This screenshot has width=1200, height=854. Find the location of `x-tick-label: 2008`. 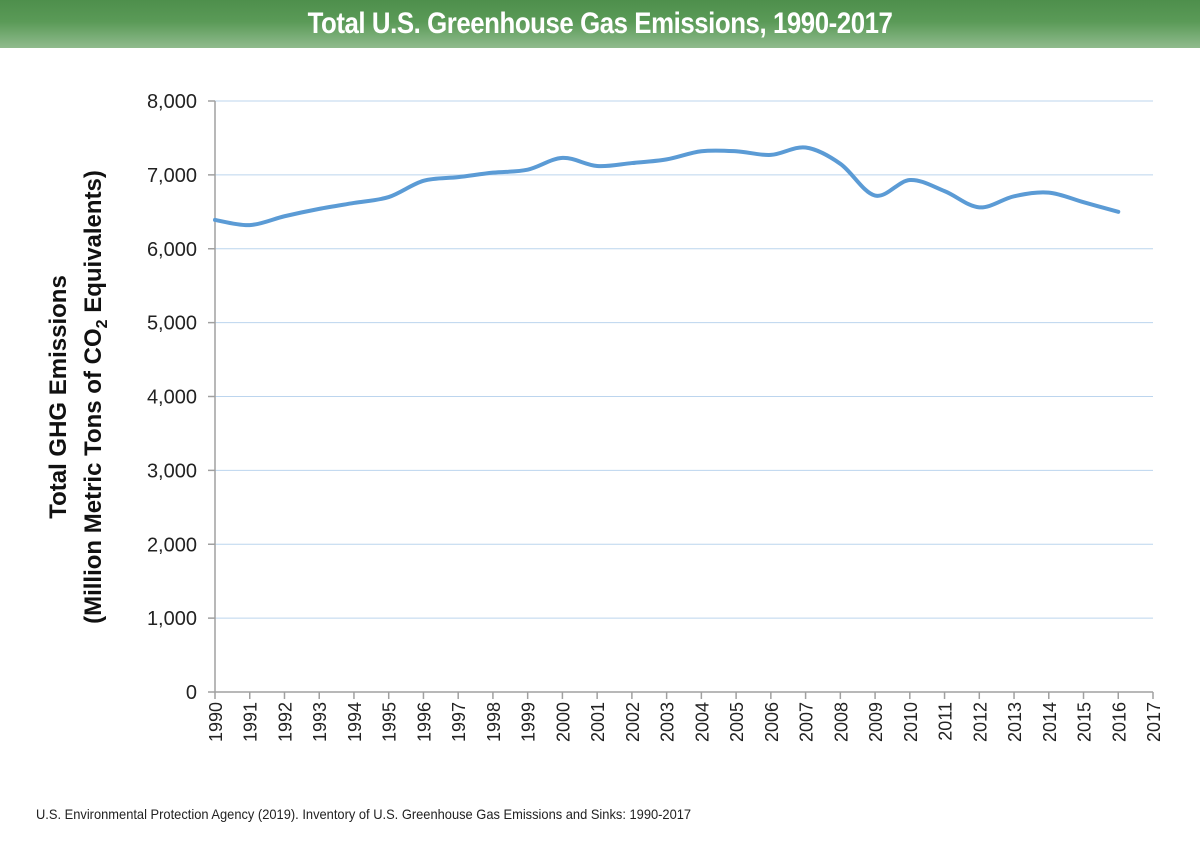

x-tick-label: 2008 is located at coordinates (841, 722).